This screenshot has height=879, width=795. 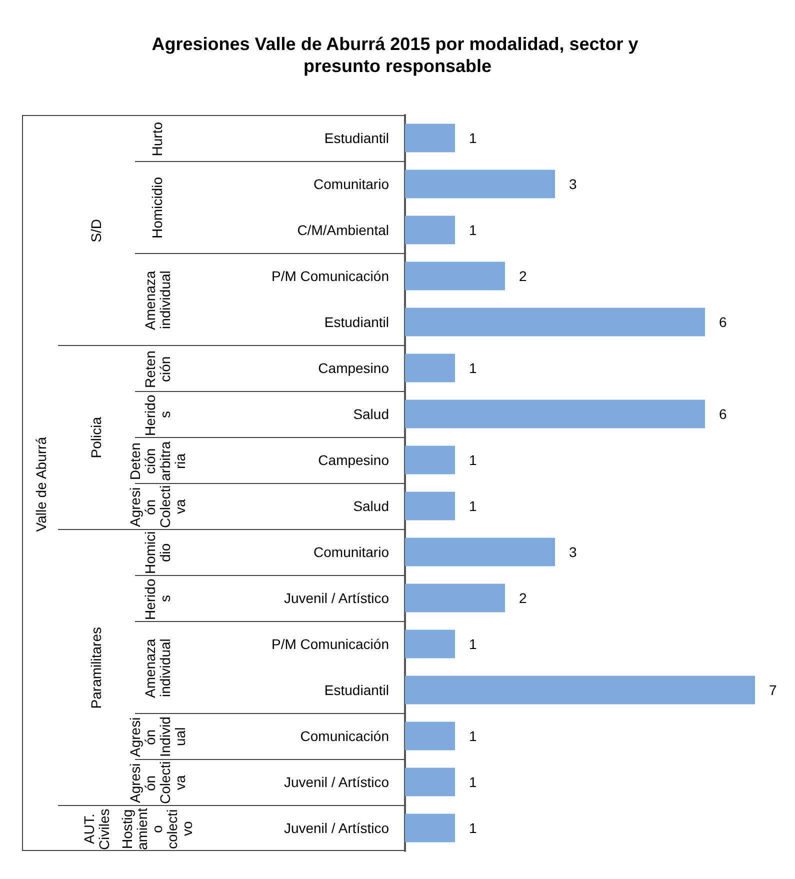 What do you see at coordinates (773, 690) in the screenshot?
I see `data-label: 7` at bounding box center [773, 690].